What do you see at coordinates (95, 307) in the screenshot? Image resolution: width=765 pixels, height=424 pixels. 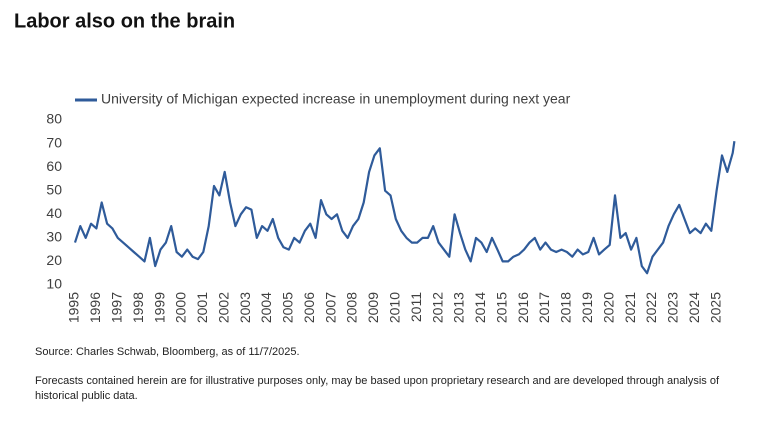 I see `x-tick-label: 1996` at bounding box center [95, 307].